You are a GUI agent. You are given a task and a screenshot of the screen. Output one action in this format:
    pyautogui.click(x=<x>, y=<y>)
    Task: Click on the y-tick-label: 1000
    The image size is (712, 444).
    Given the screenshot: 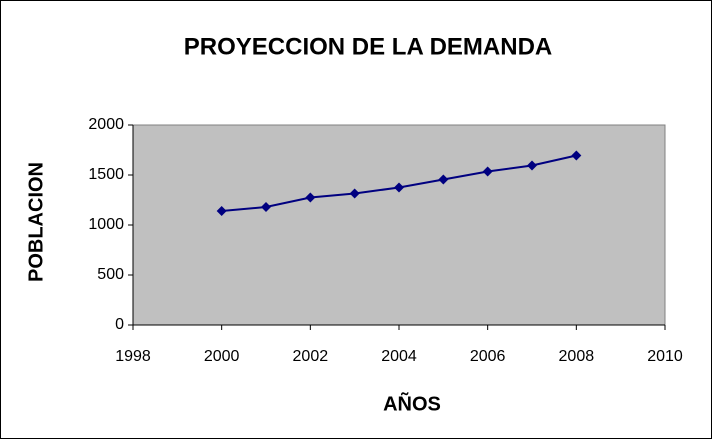 What is the action you would take?
    pyautogui.click(x=106, y=224)
    